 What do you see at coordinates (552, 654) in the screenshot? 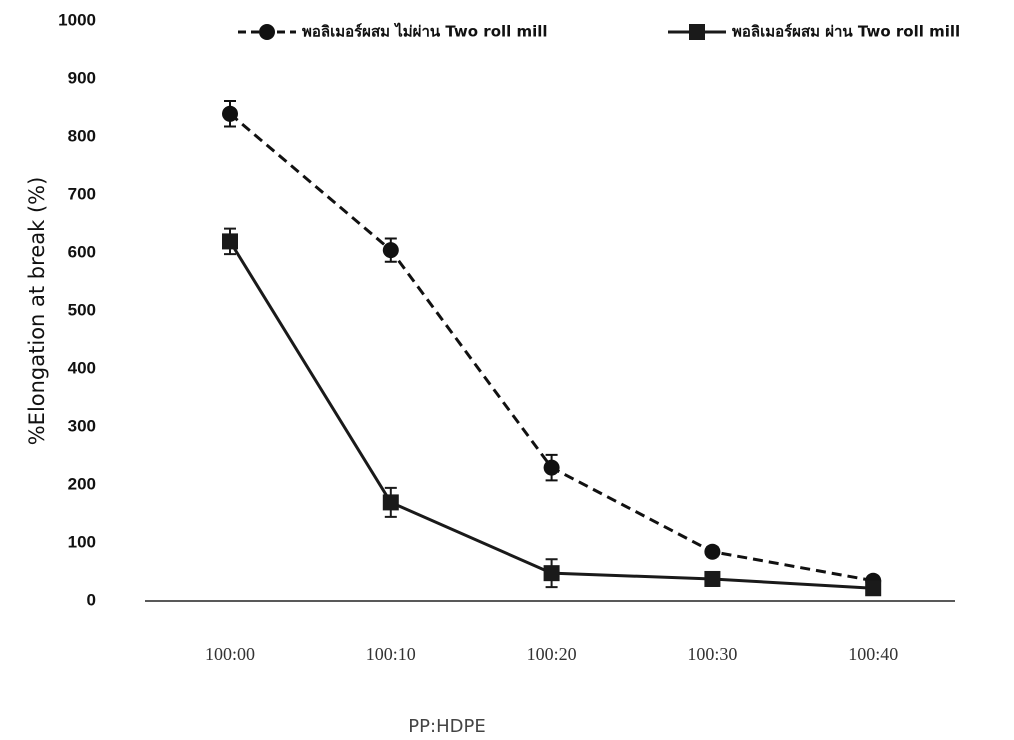
I see `x-tick-label: 100:20` at bounding box center [552, 654].